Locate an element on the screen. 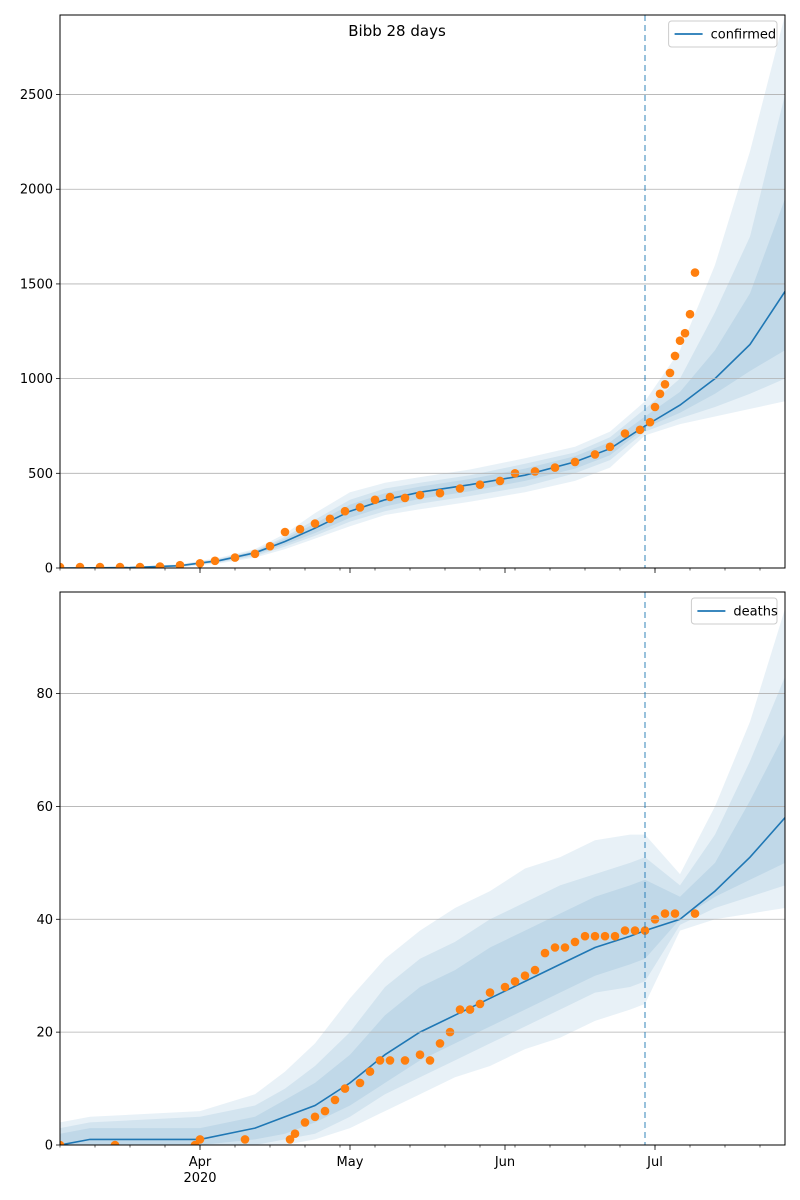  figure-title: Bibb 28 days is located at coordinates (397, 31).